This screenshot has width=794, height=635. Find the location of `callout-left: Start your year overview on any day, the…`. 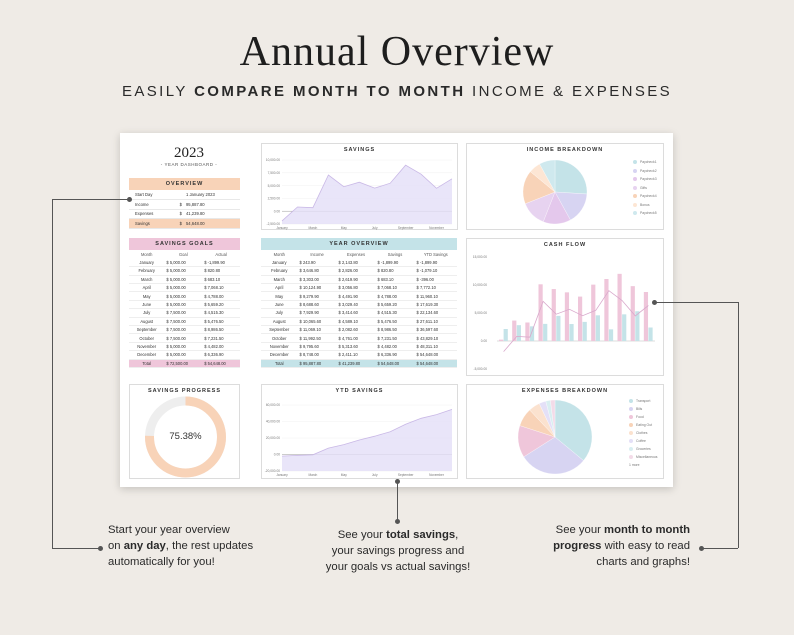

callout-left: Start your year overview on any day, the… is located at coordinates (181, 546).